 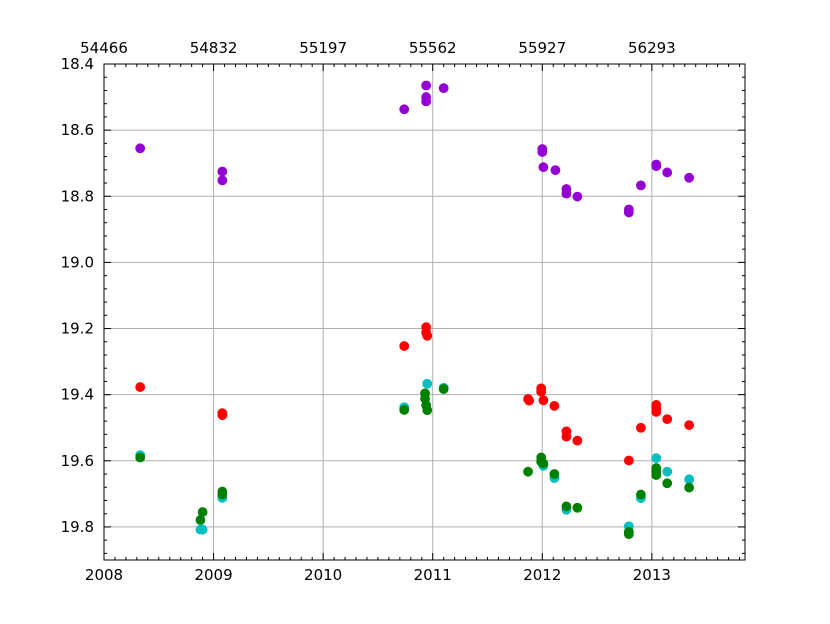 I want to click on x-tick-label: 2013, so click(x=652, y=575).